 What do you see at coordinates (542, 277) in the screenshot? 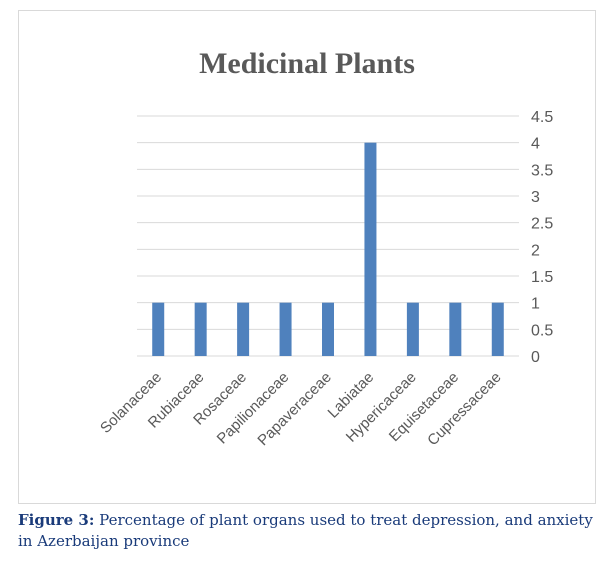
I see `y-tick-label: 1.5` at bounding box center [542, 277].